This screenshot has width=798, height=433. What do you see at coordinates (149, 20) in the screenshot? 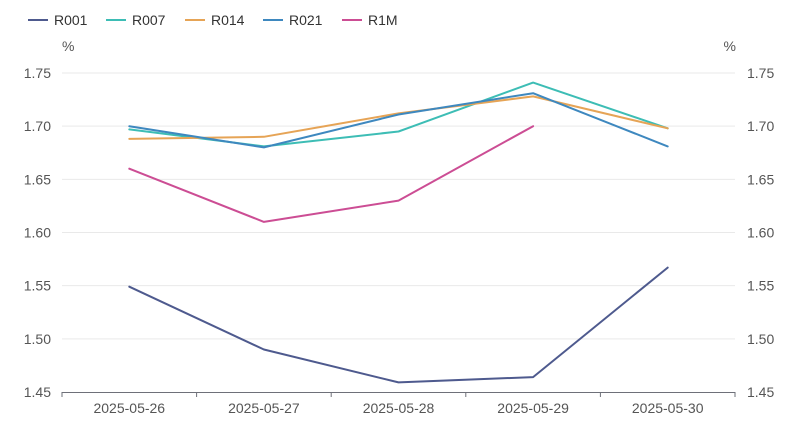
I see `legend-label: R007` at bounding box center [149, 20].